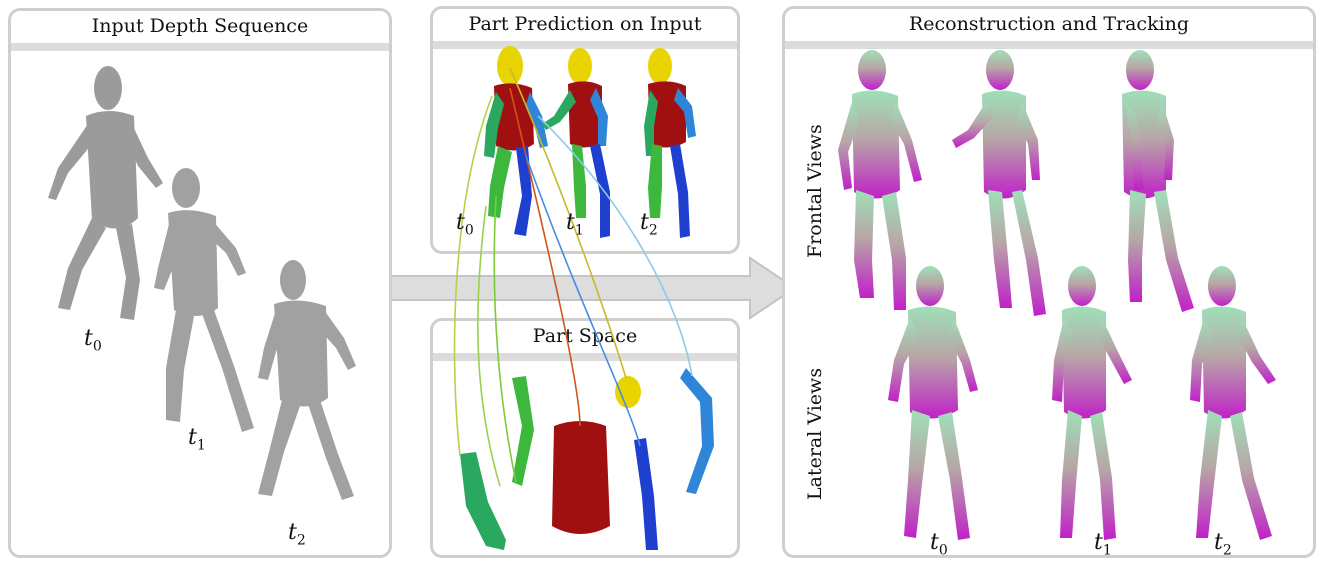  Describe the element at coordinates (815, 433) in the screenshot. I see `lateral-views-label: Lateral Views` at that location.